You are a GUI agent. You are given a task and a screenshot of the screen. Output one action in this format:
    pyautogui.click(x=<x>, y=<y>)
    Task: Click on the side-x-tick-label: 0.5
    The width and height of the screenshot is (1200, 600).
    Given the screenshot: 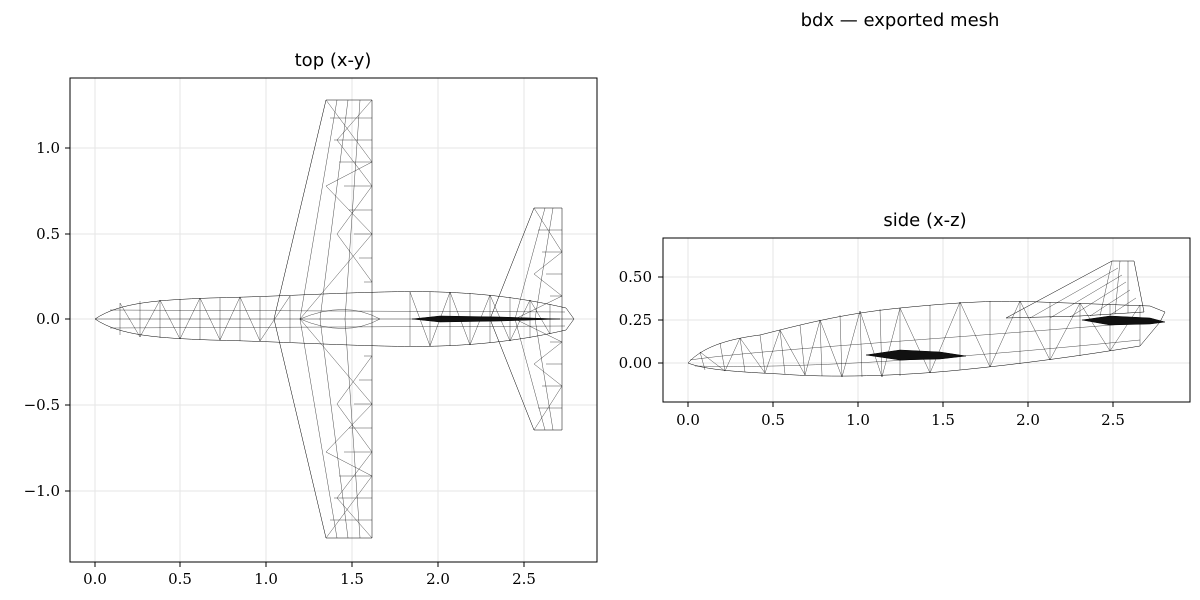 What is the action you would take?
    pyautogui.click(x=773, y=420)
    